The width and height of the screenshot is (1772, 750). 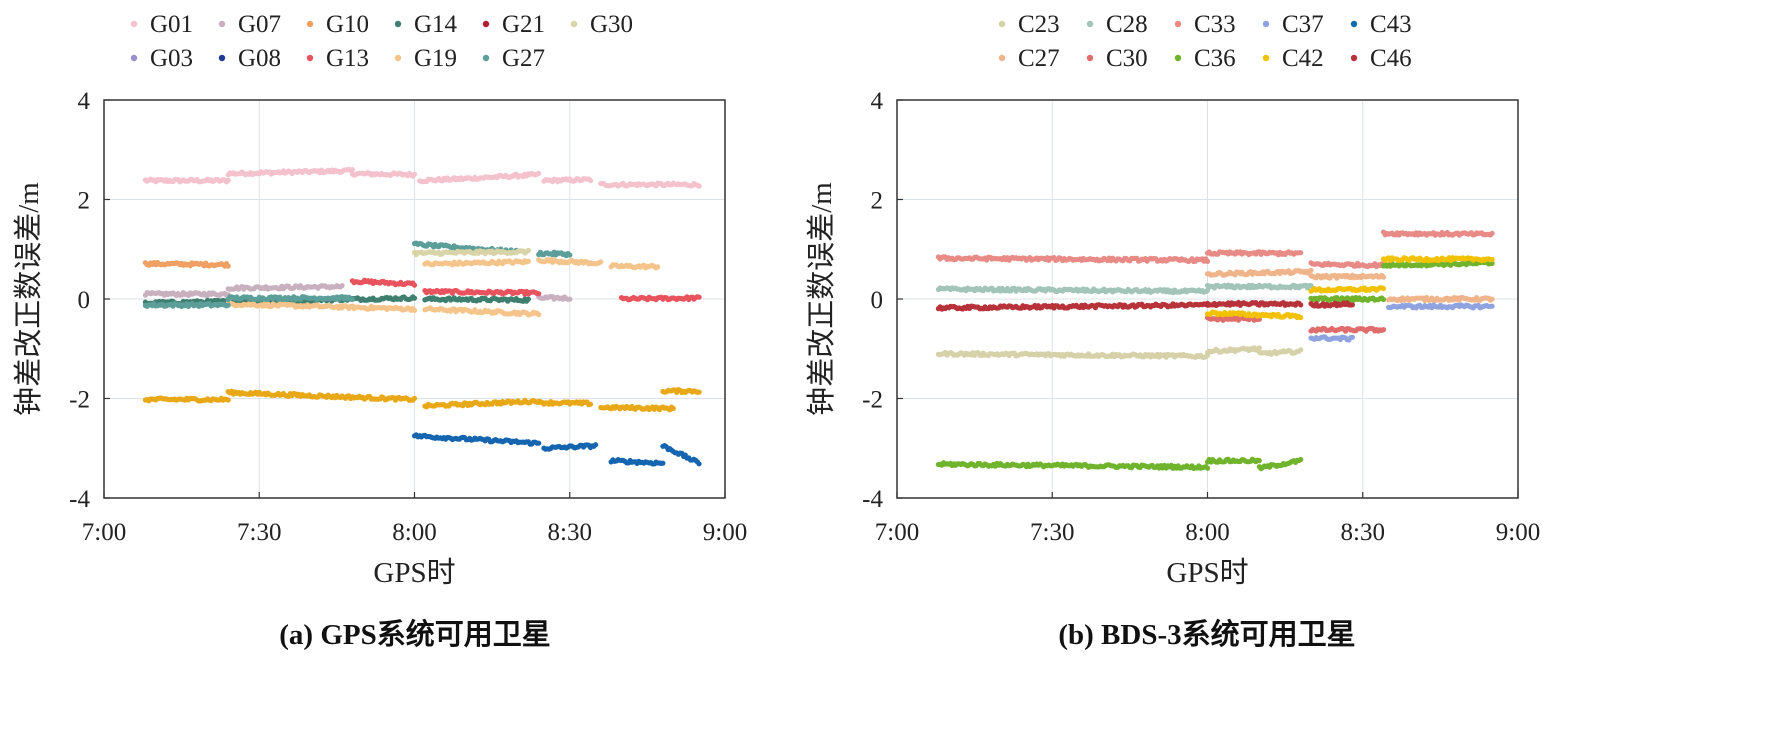 What do you see at coordinates (1205, 41) in the screenshot?
I see `legend: C23 C28 C33 C37 C43 C27 C30 C36 C42 C46` at bounding box center [1205, 41].